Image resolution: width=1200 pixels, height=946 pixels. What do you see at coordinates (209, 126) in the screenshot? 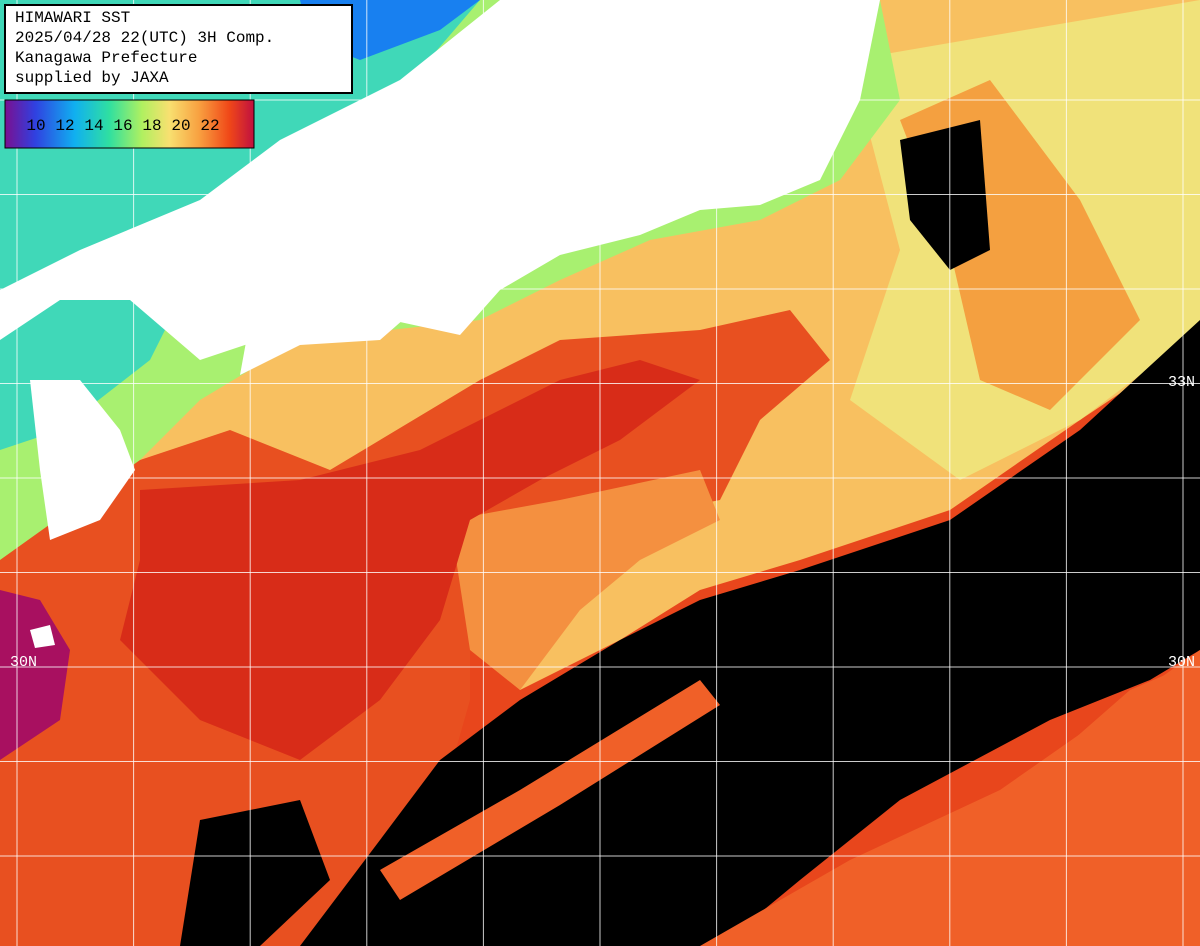
I see `legend-label: 22` at bounding box center [209, 126].